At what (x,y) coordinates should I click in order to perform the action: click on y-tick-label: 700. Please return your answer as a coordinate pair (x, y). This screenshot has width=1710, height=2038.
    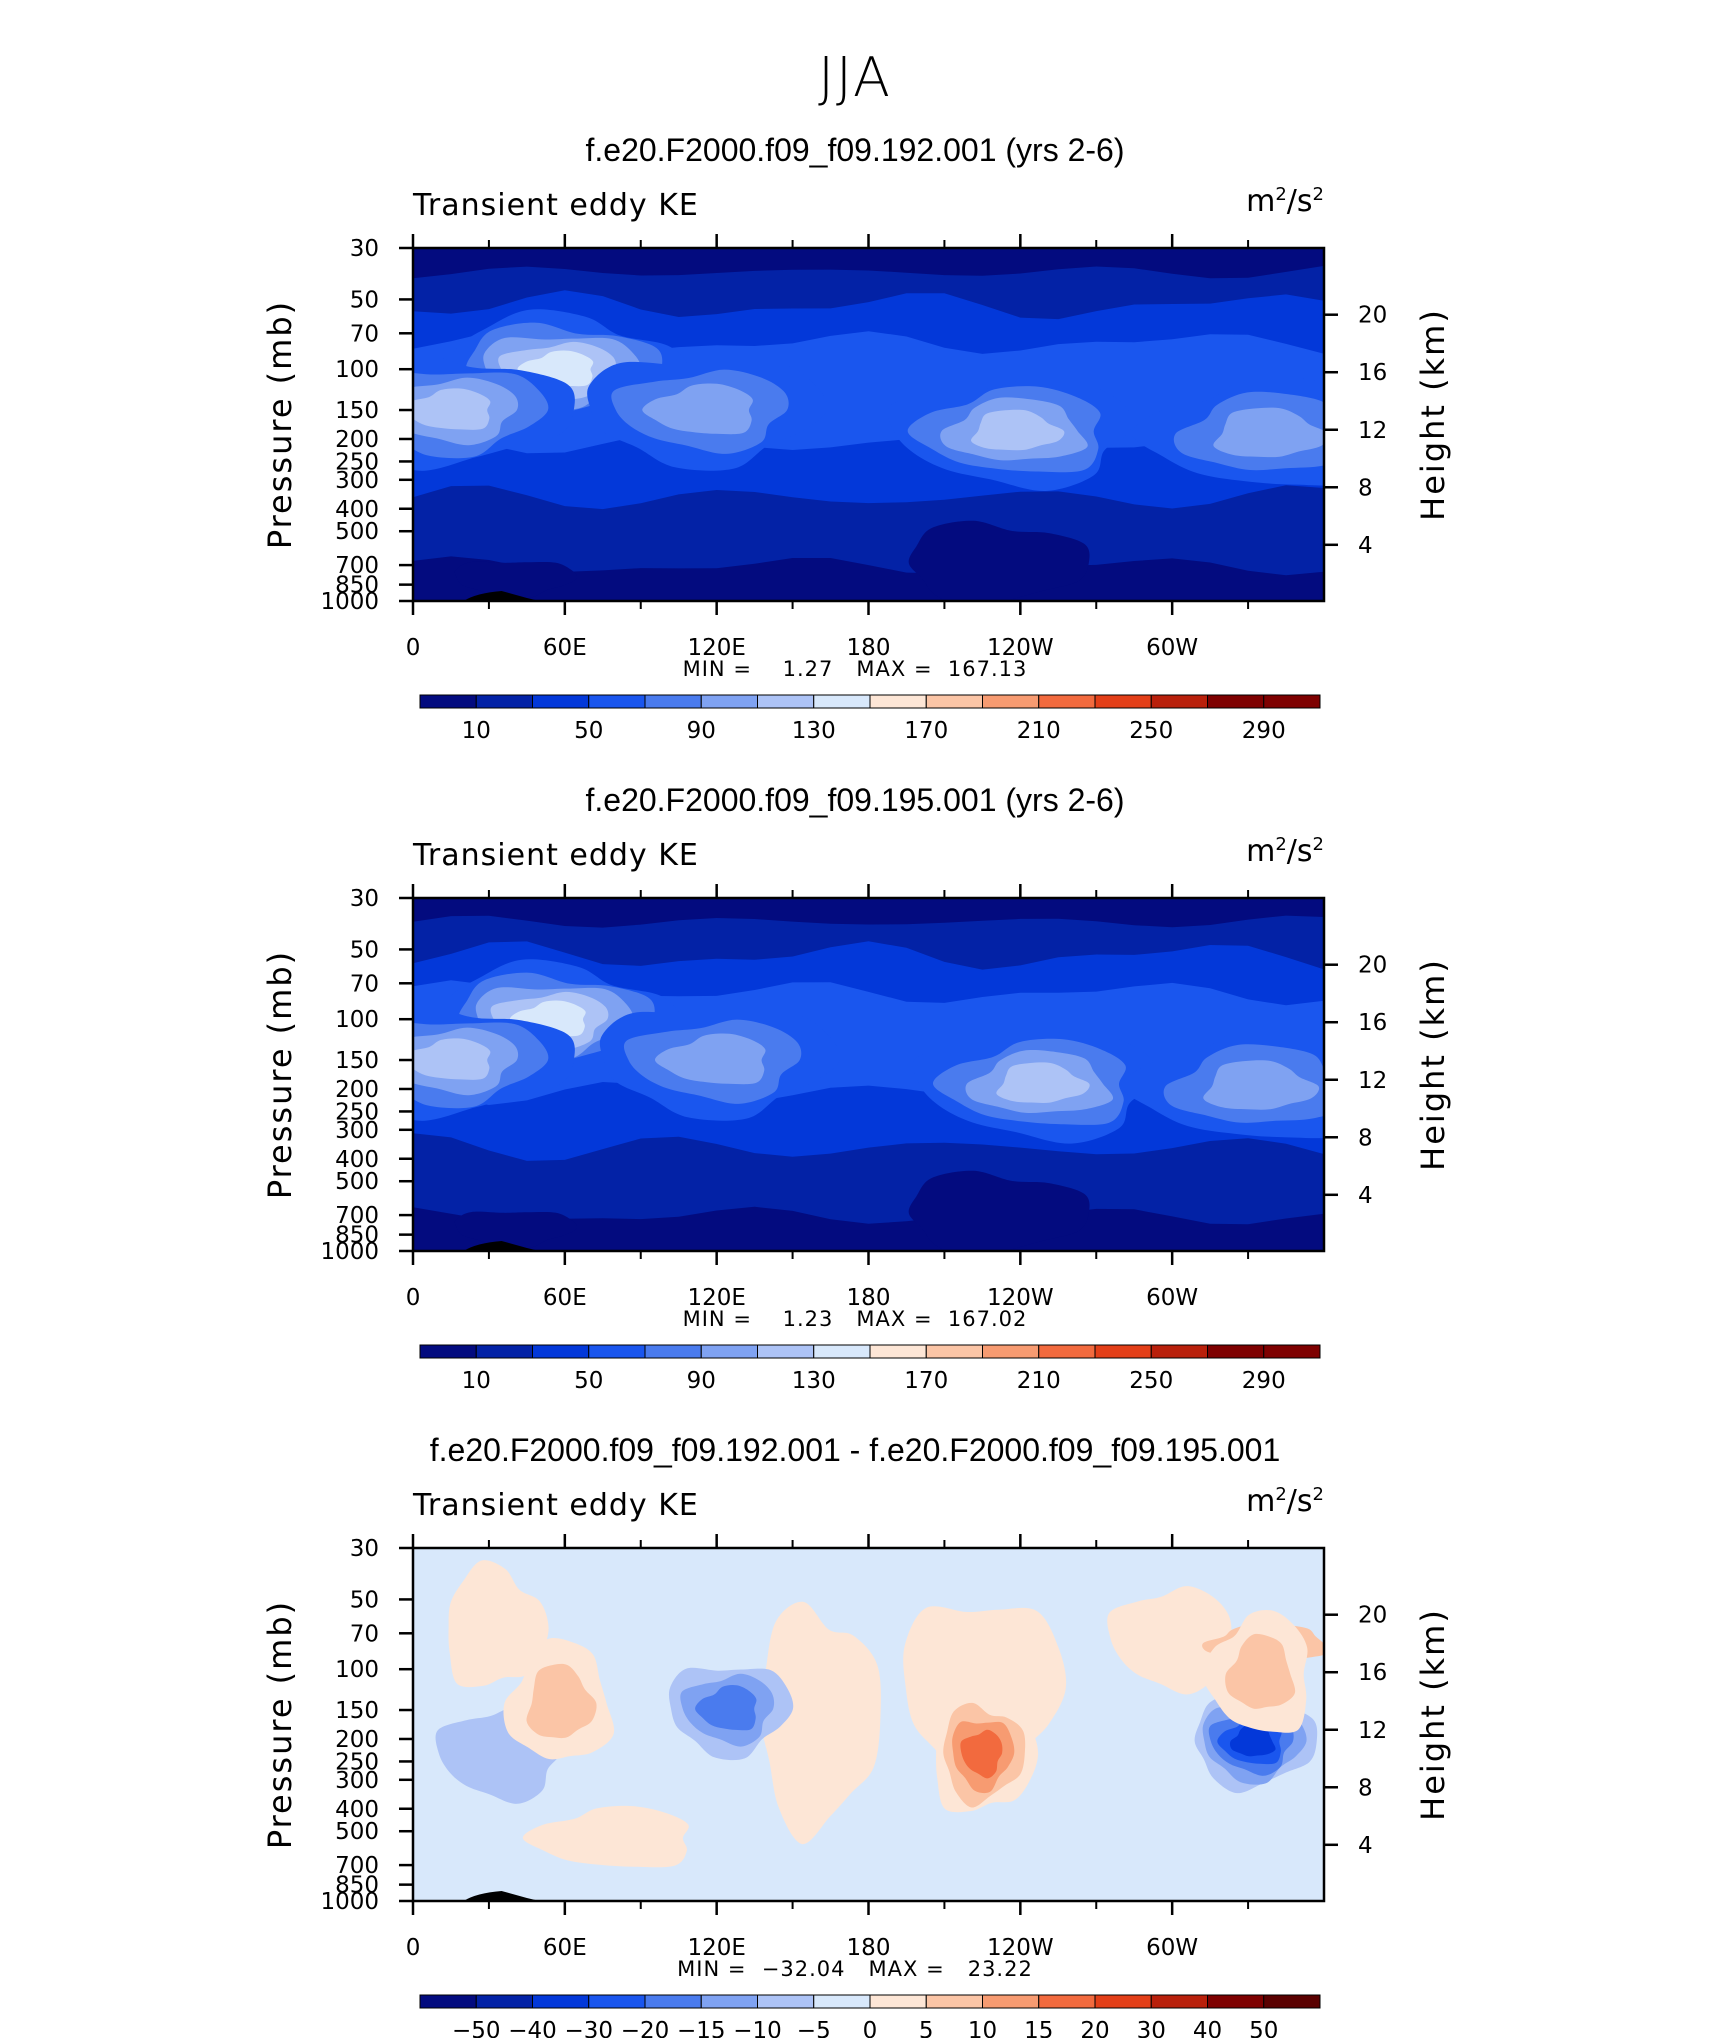
    Looking at the image, I should click on (357, 566).